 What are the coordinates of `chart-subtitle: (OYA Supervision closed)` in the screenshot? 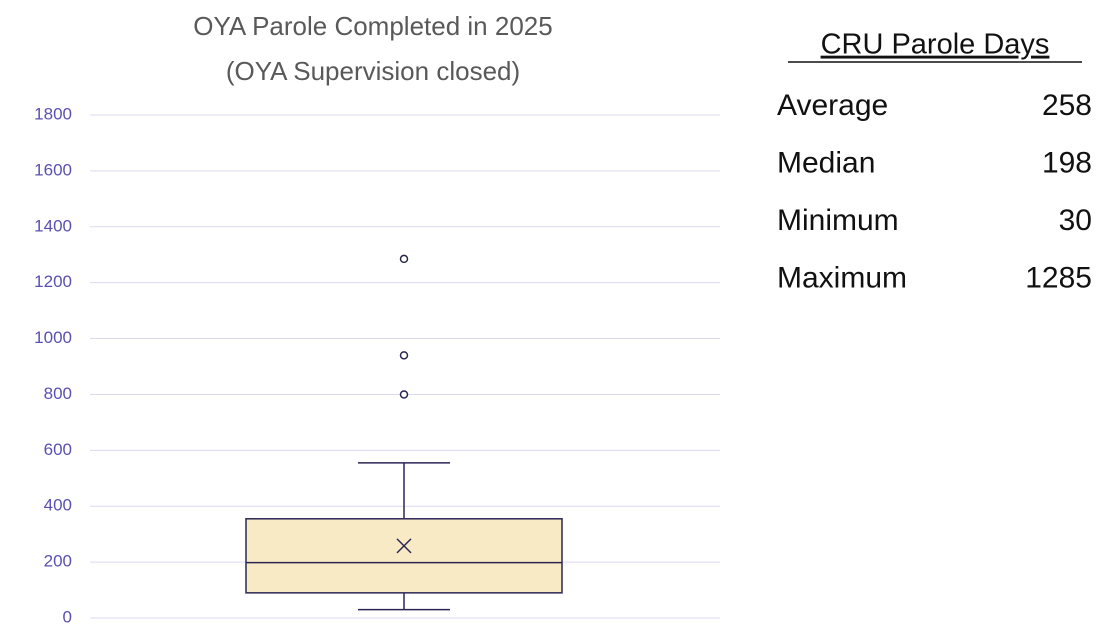 It's located at (373, 71).